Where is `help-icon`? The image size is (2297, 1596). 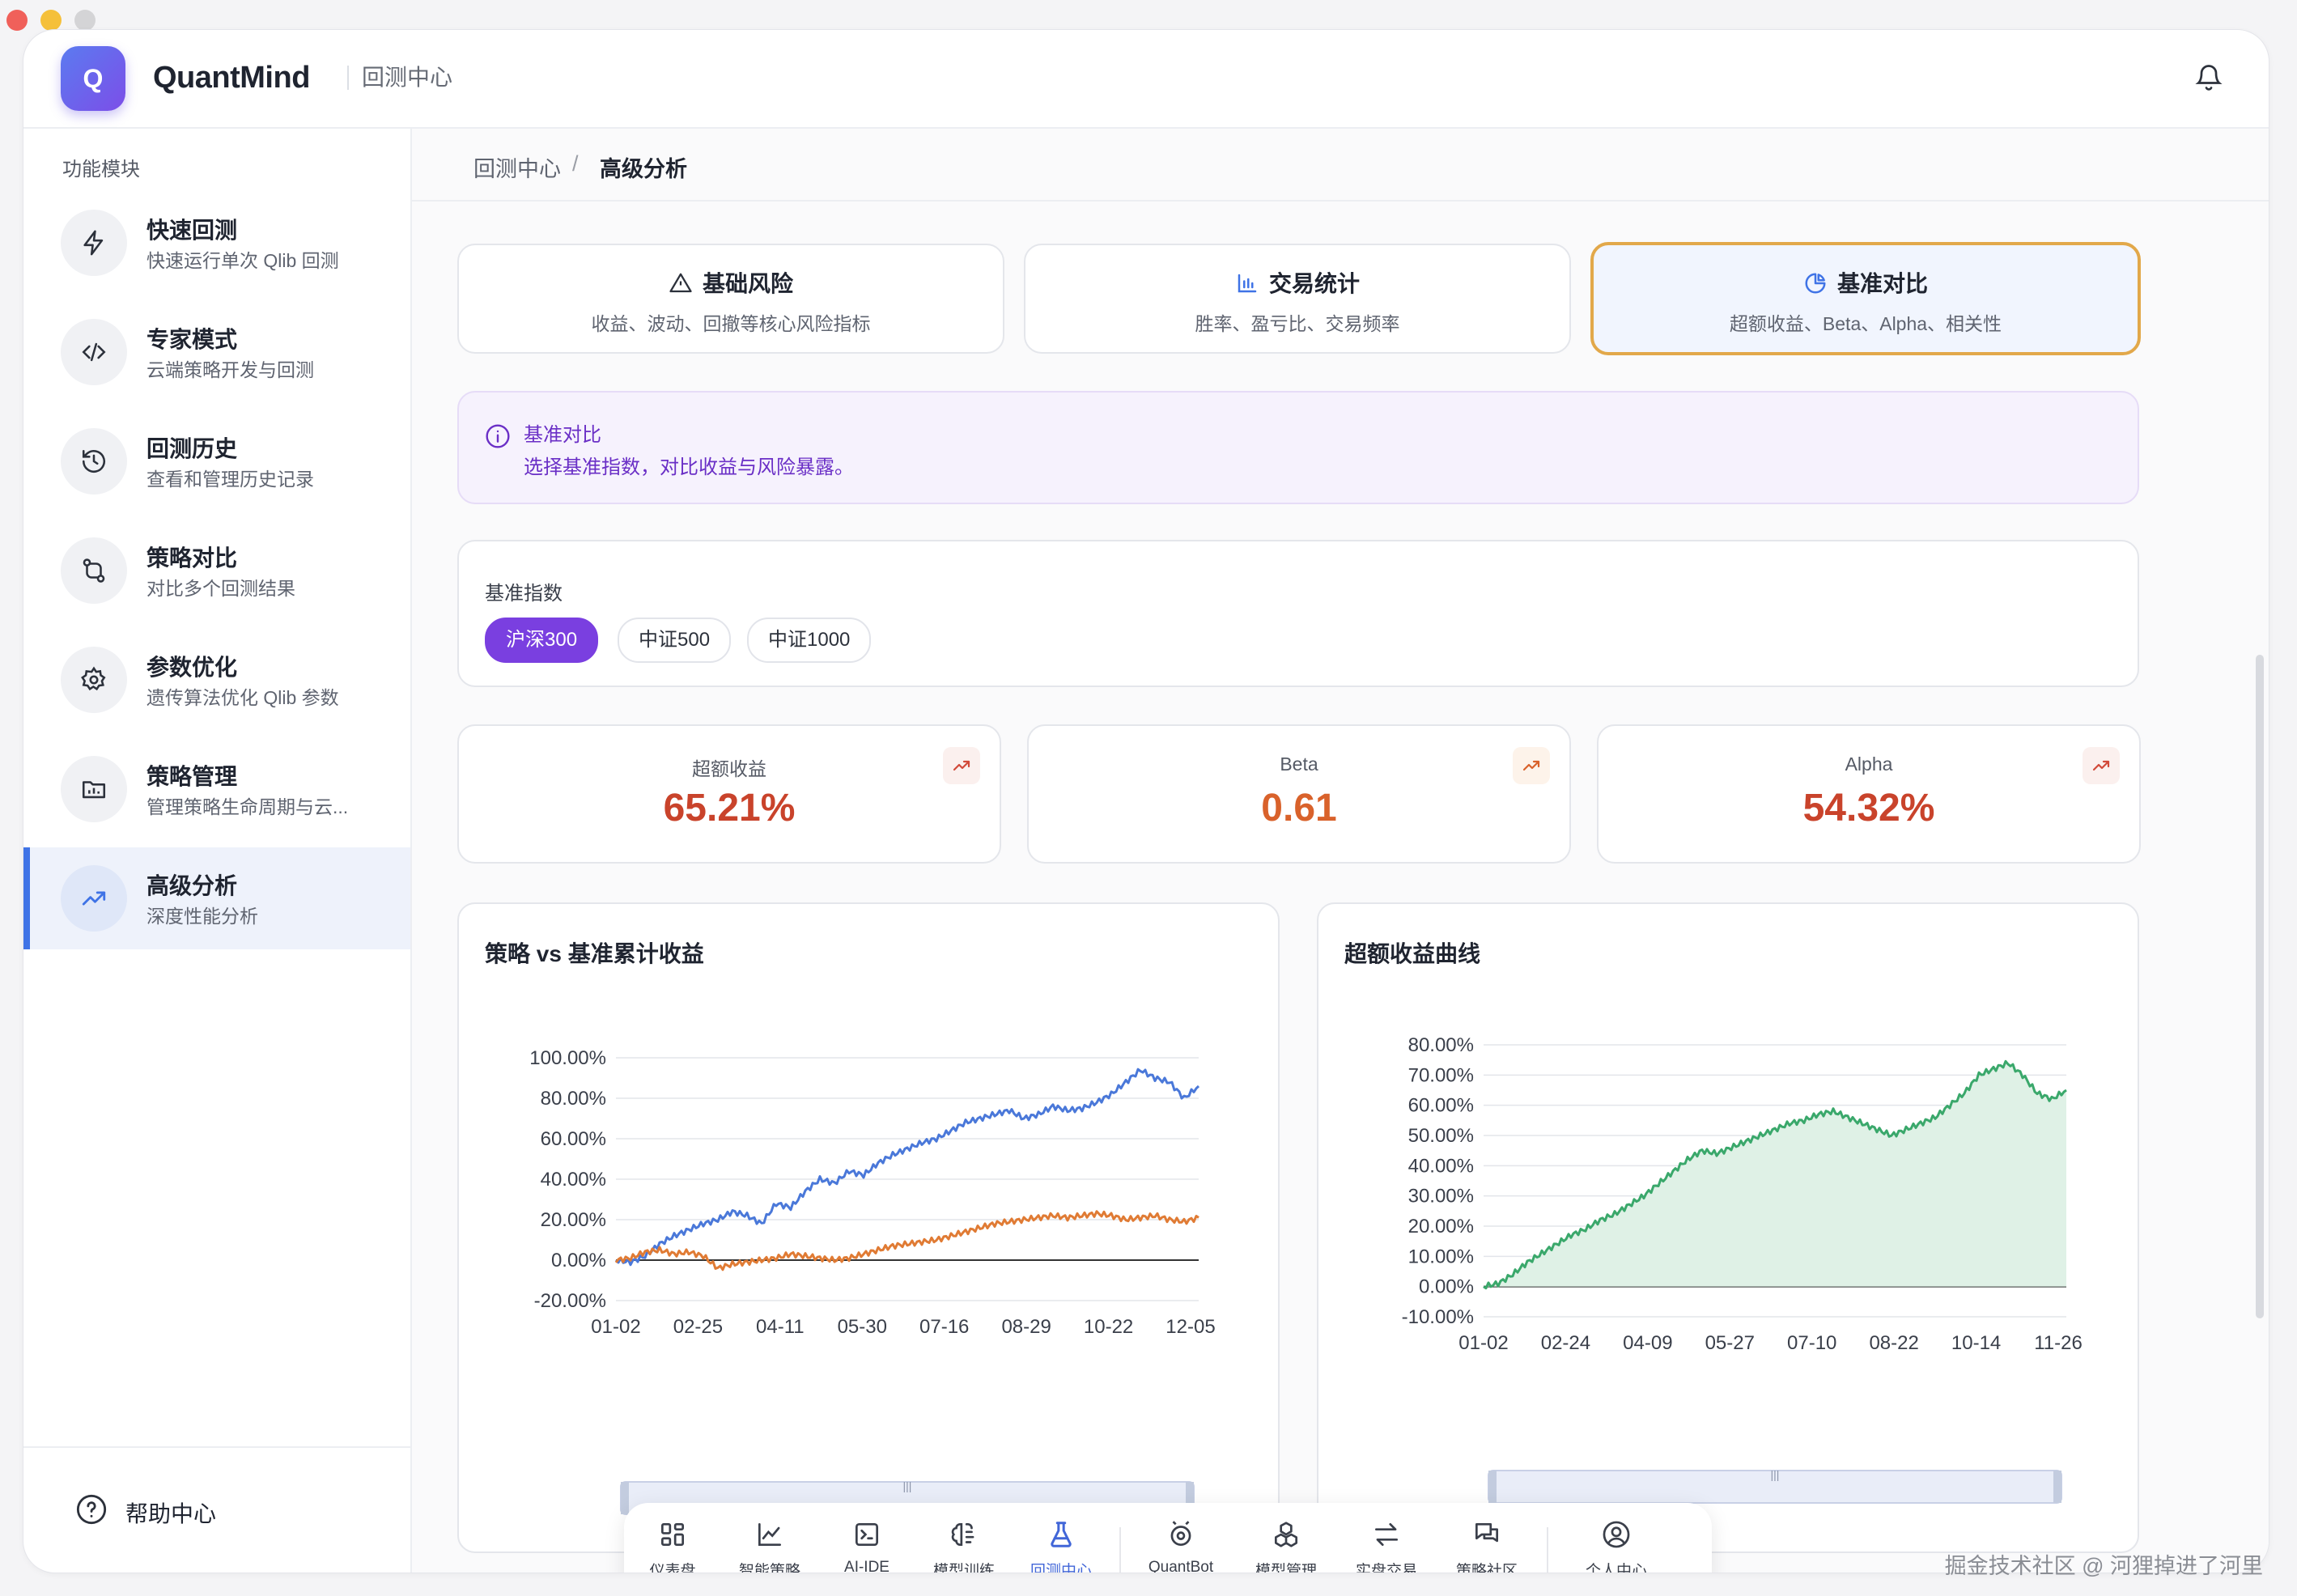 help-icon is located at coordinates (91, 1512).